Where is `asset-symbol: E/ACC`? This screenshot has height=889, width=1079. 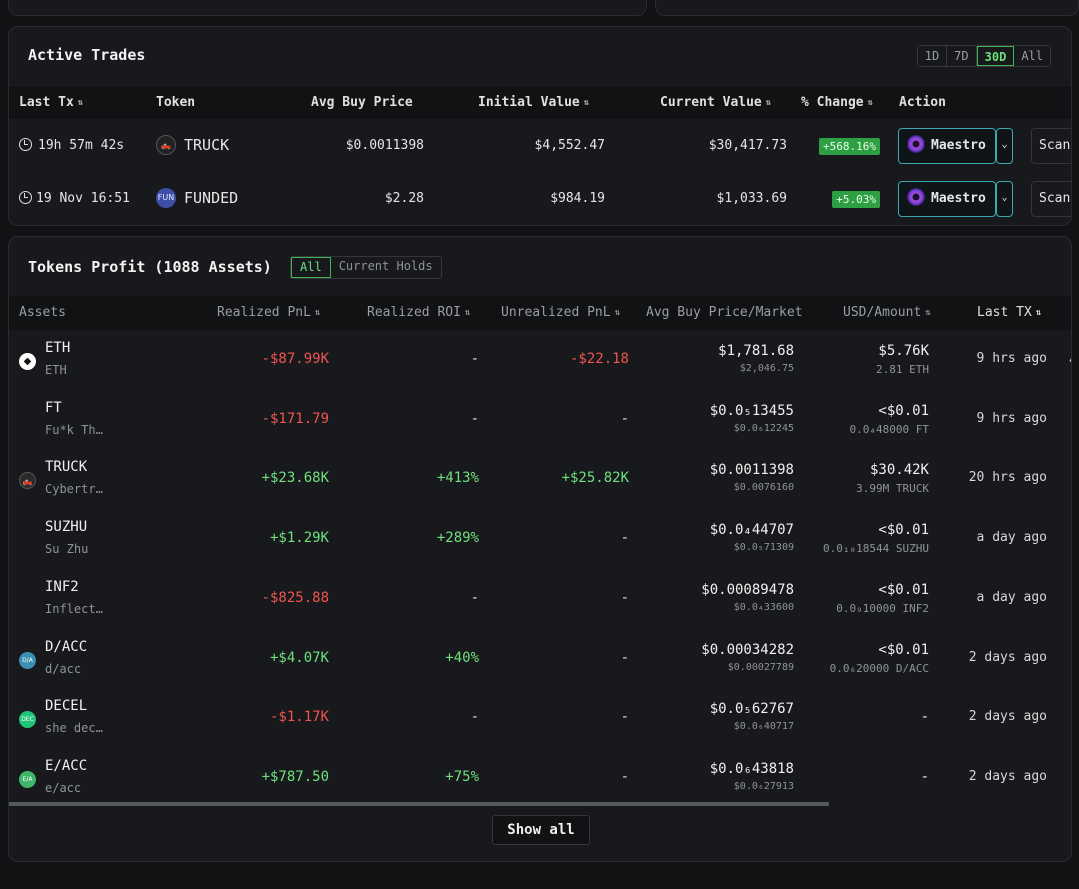 asset-symbol: E/ACC is located at coordinates (66, 765).